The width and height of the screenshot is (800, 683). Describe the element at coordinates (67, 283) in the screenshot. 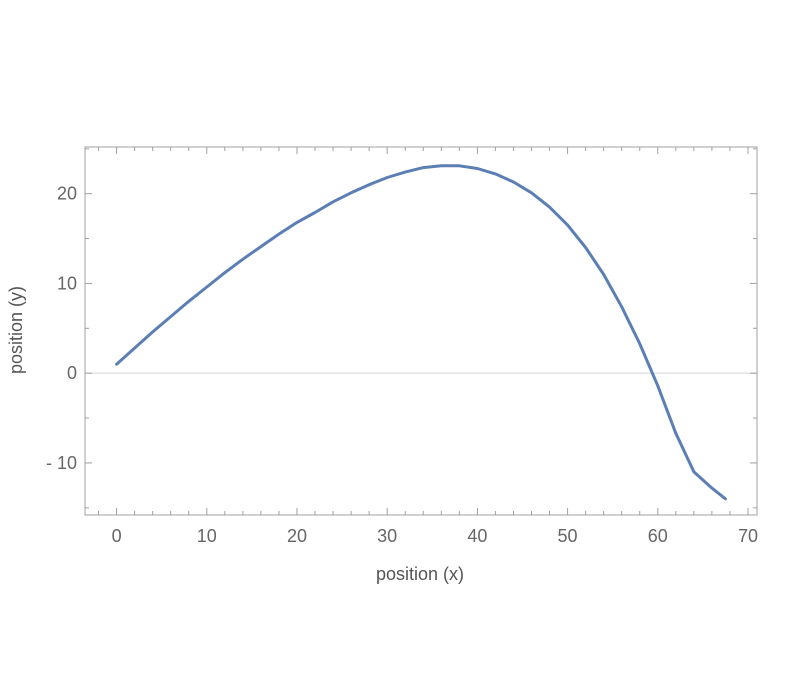

I see `y-tick-label: 10` at that location.